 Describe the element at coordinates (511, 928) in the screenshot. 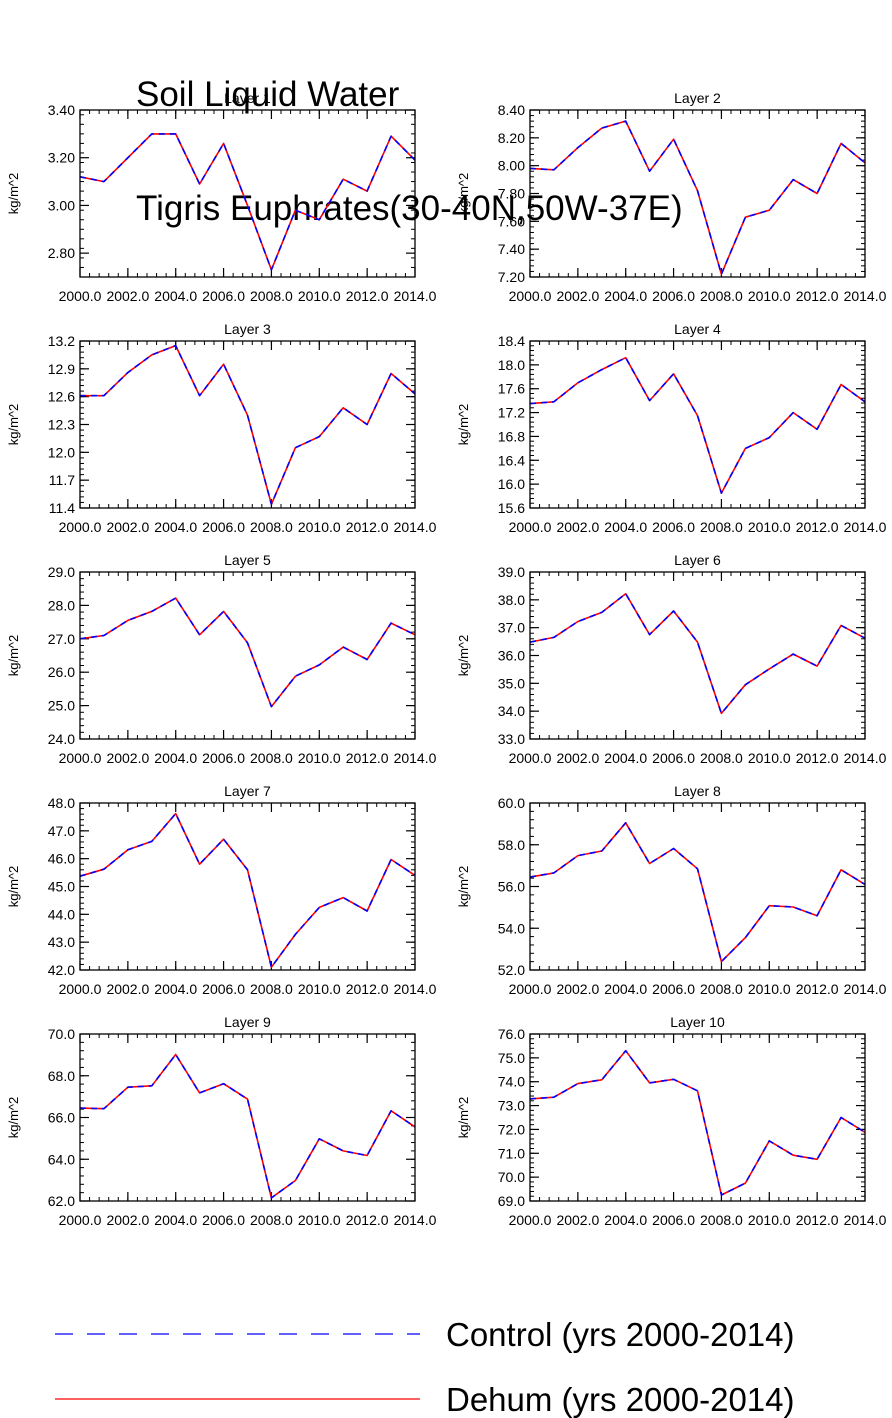

I see `layer-8-ytick-label: 54.0` at that location.